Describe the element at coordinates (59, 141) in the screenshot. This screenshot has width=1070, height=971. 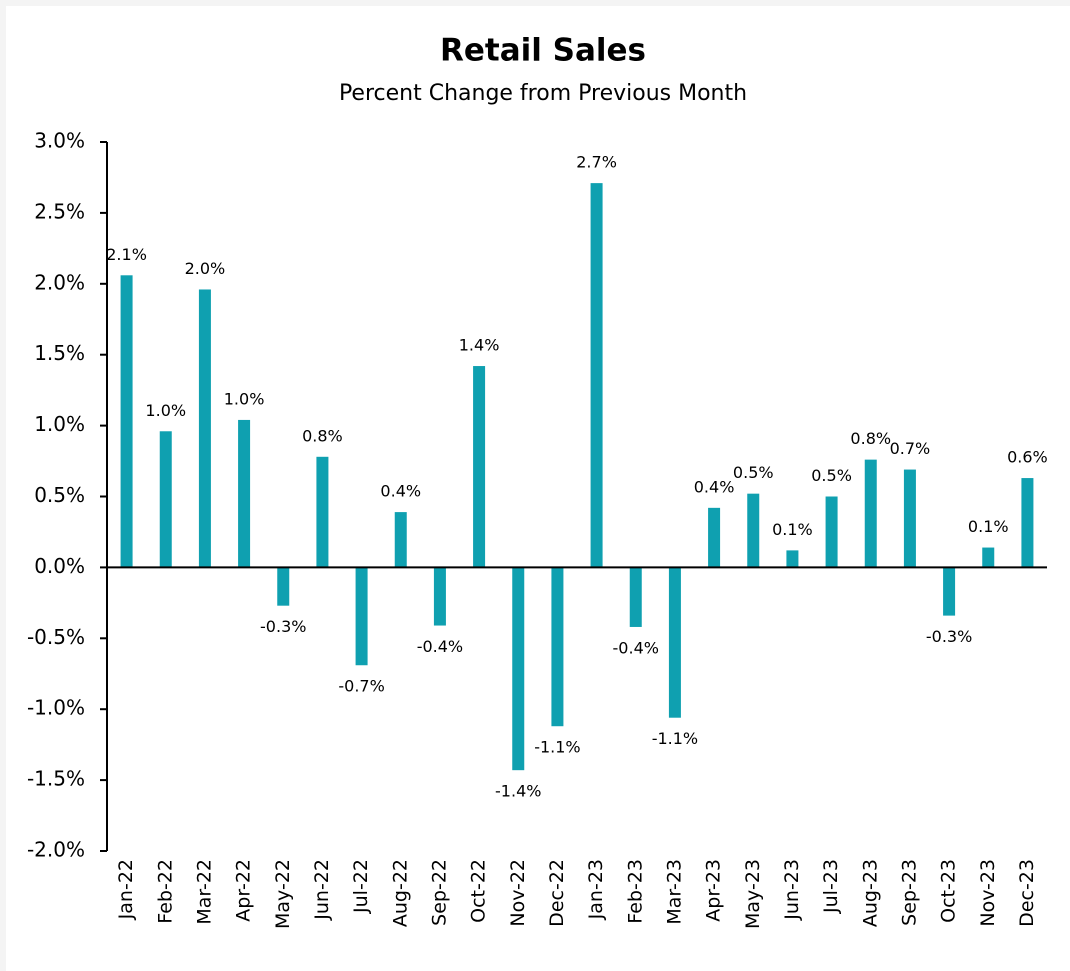
I see `y-tick-label: 3.0%` at that location.